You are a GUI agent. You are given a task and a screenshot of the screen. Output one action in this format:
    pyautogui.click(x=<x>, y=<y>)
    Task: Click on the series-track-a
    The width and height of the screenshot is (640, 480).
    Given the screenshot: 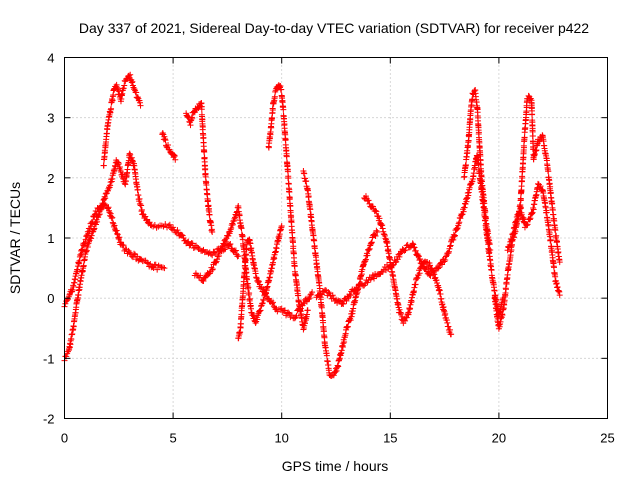 What is the action you would take?
    pyautogui.click(x=114, y=255)
    